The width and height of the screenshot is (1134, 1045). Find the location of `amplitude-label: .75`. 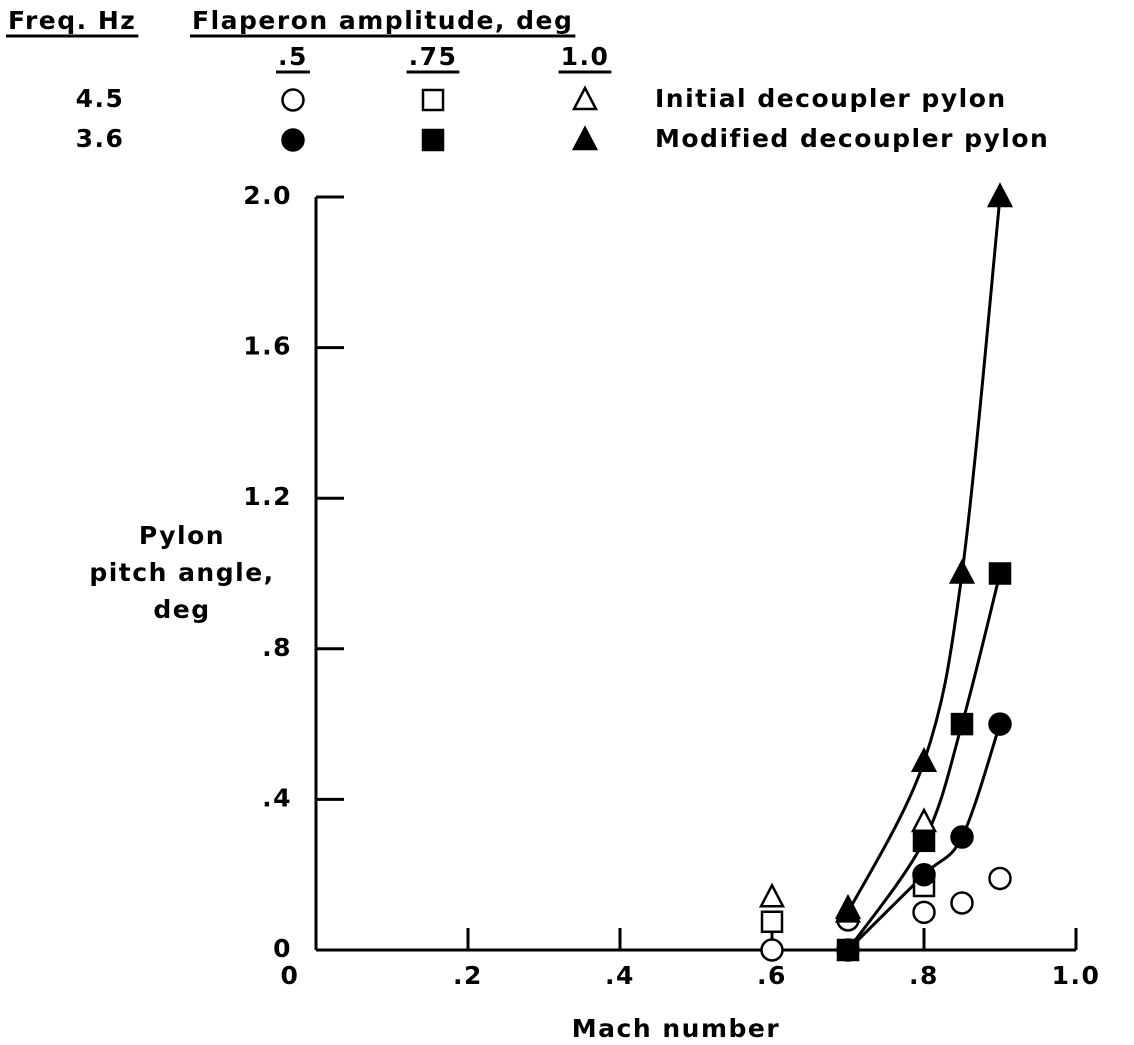

amplitude-label: .75 is located at coordinates (433, 56).